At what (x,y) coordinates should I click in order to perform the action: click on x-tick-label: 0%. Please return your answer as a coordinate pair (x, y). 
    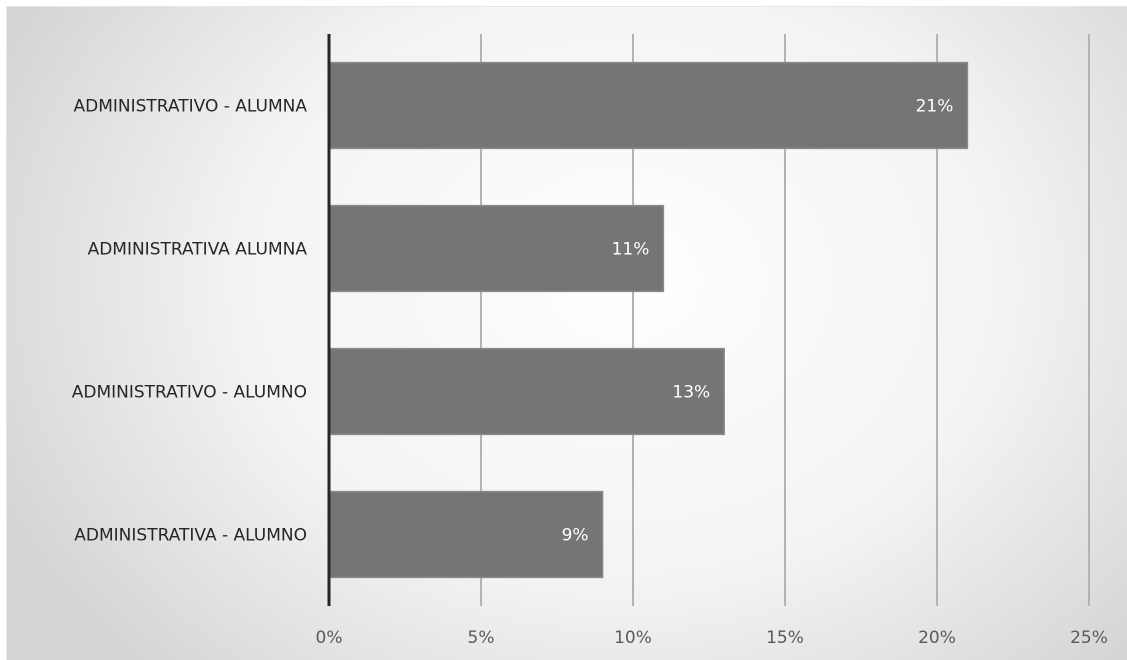
    Looking at the image, I should click on (329, 638).